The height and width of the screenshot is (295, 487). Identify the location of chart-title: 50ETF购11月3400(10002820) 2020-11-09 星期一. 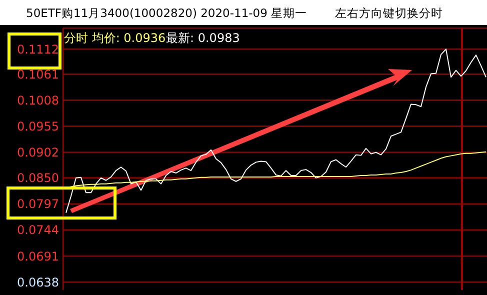
(167, 13).